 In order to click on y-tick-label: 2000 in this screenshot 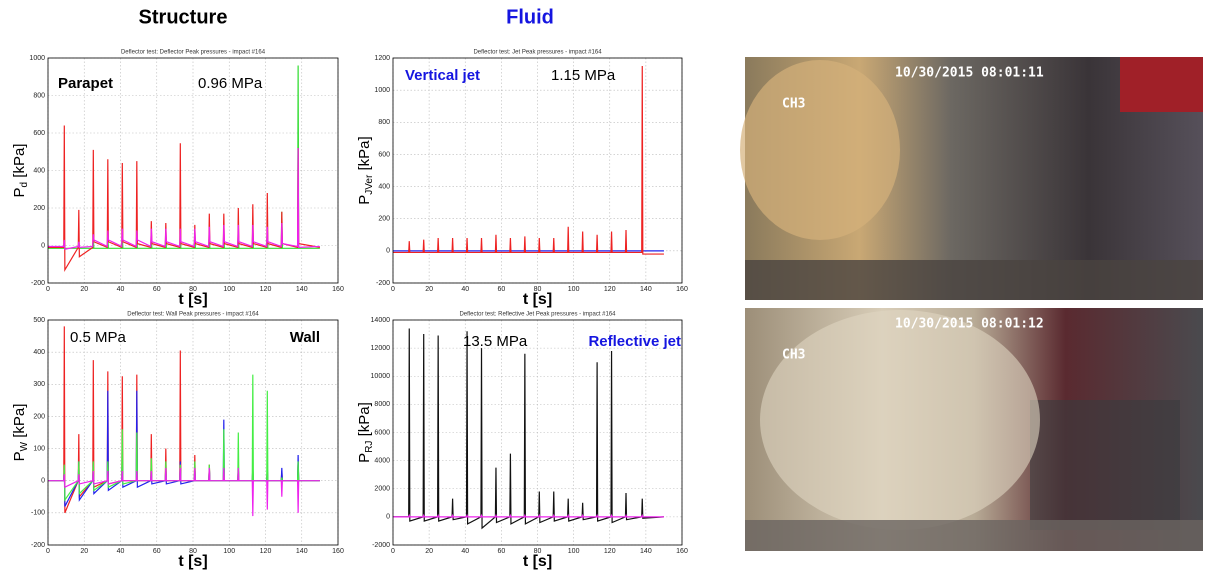, I will do `click(382, 489)`.